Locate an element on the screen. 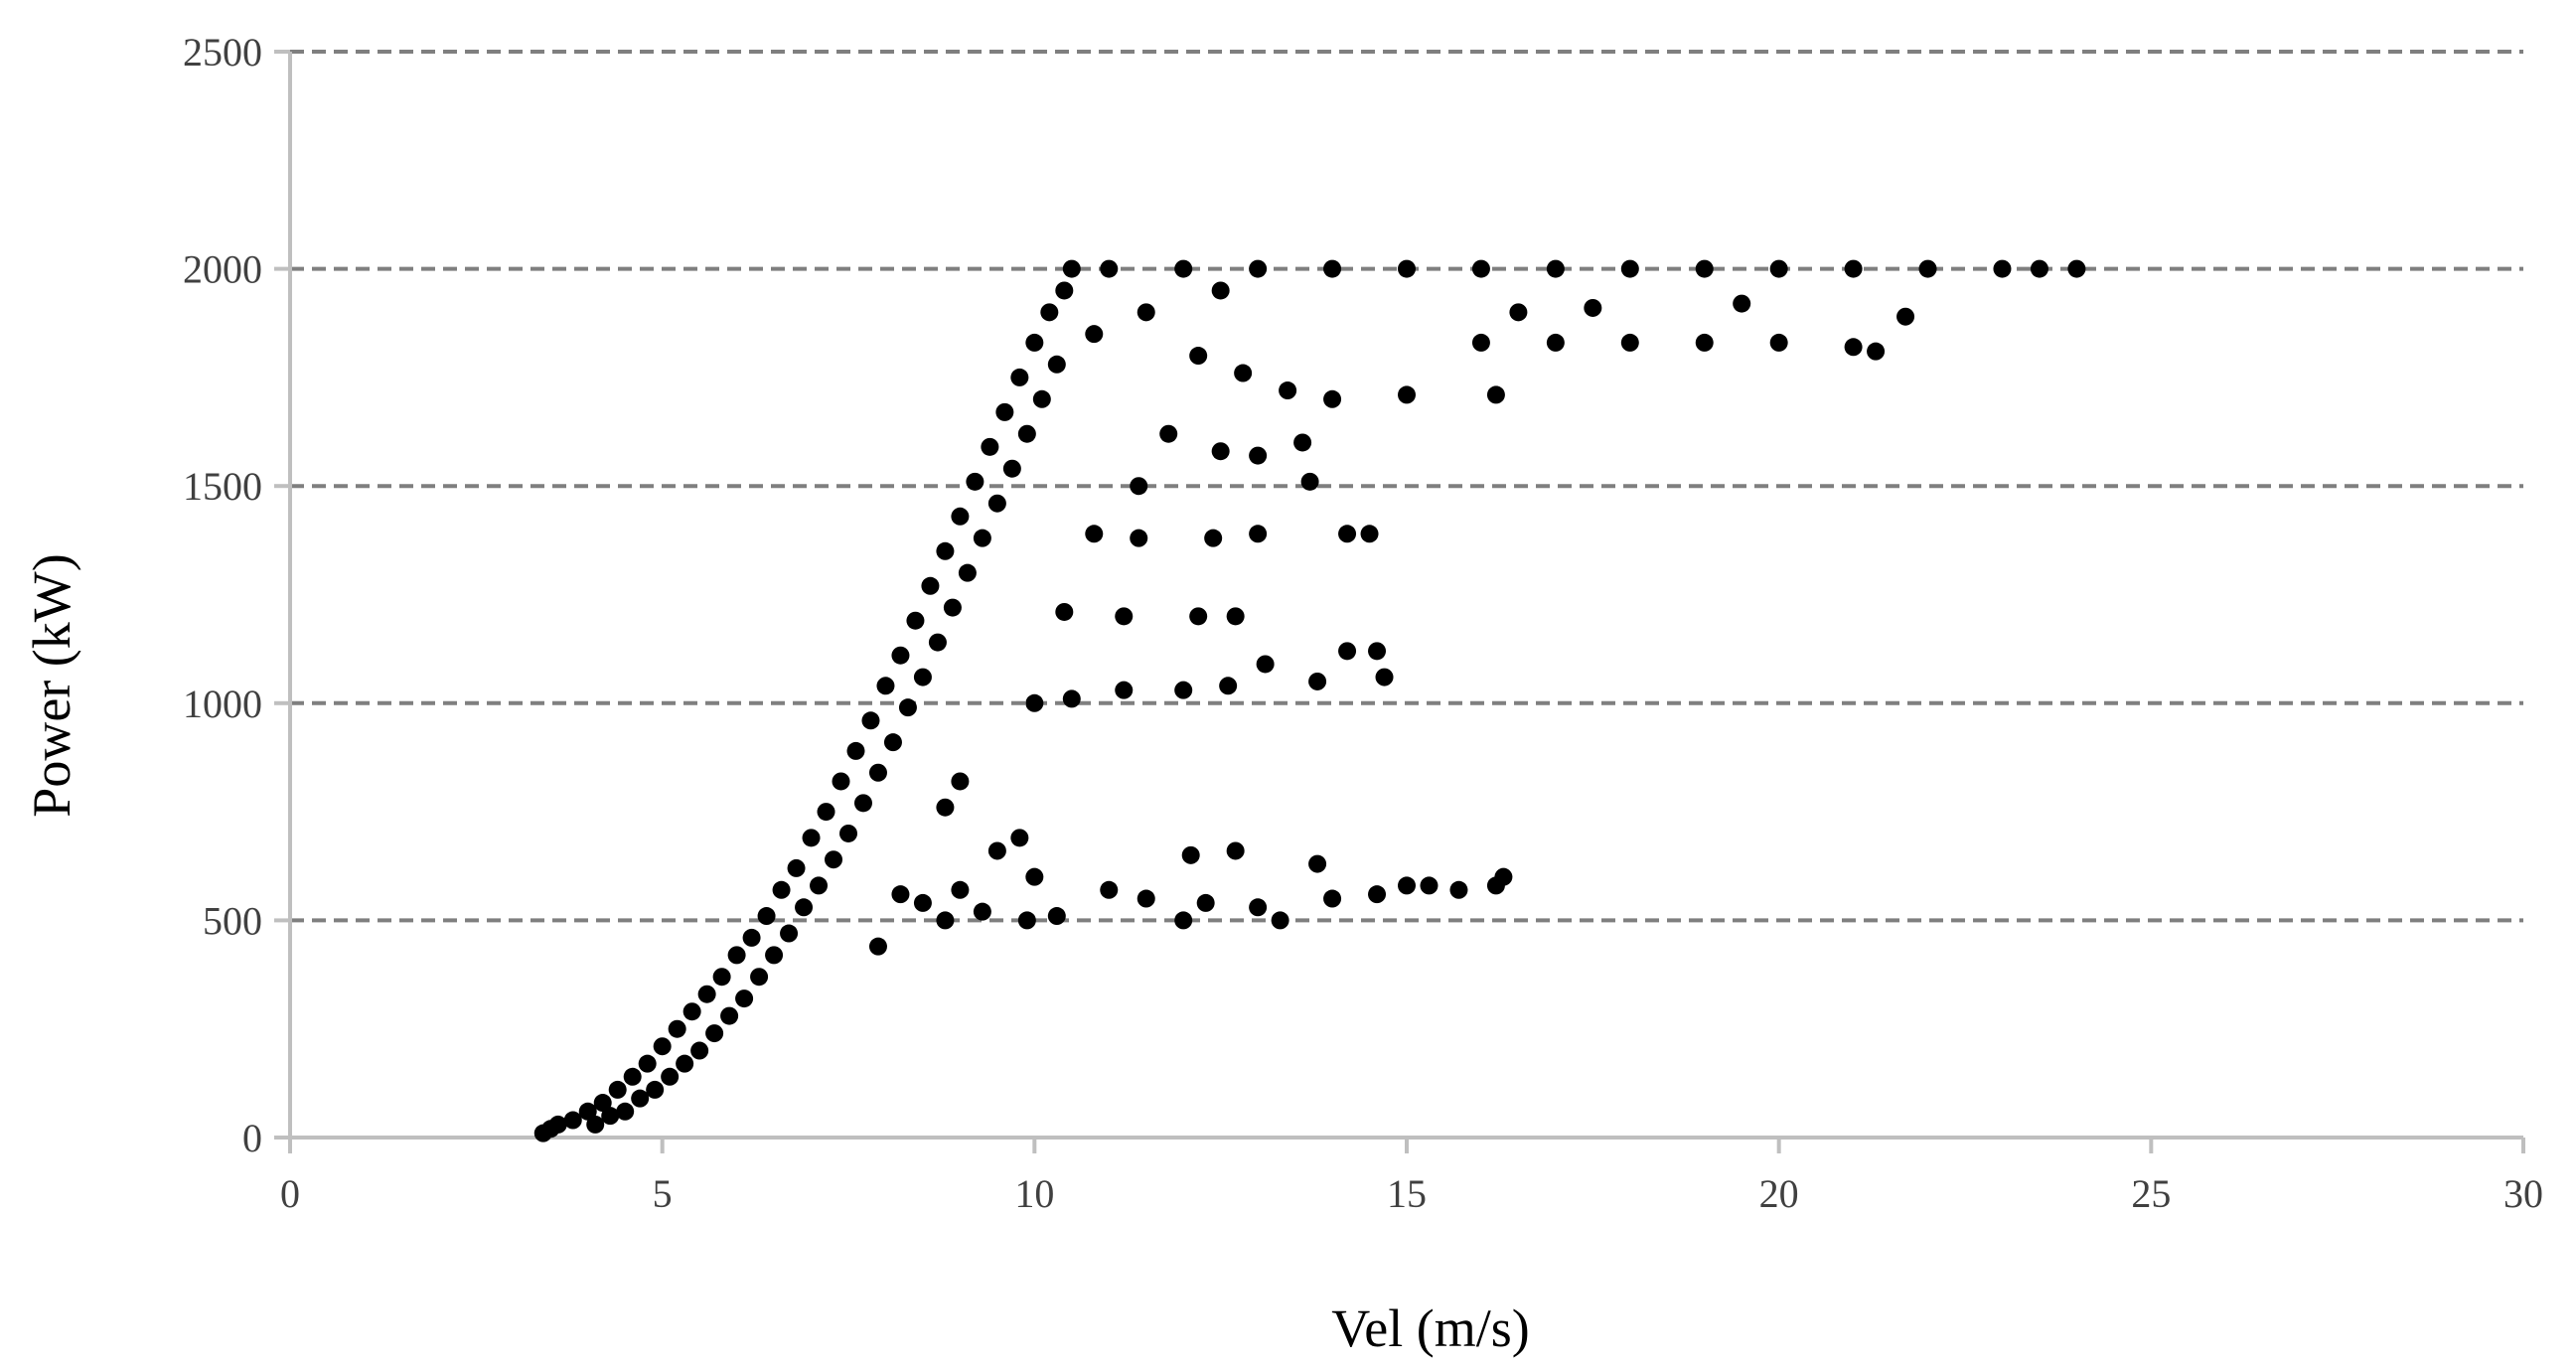 The height and width of the screenshot is (1370, 2576). x-tick-label-25: 25 is located at coordinates (2151, 1193).